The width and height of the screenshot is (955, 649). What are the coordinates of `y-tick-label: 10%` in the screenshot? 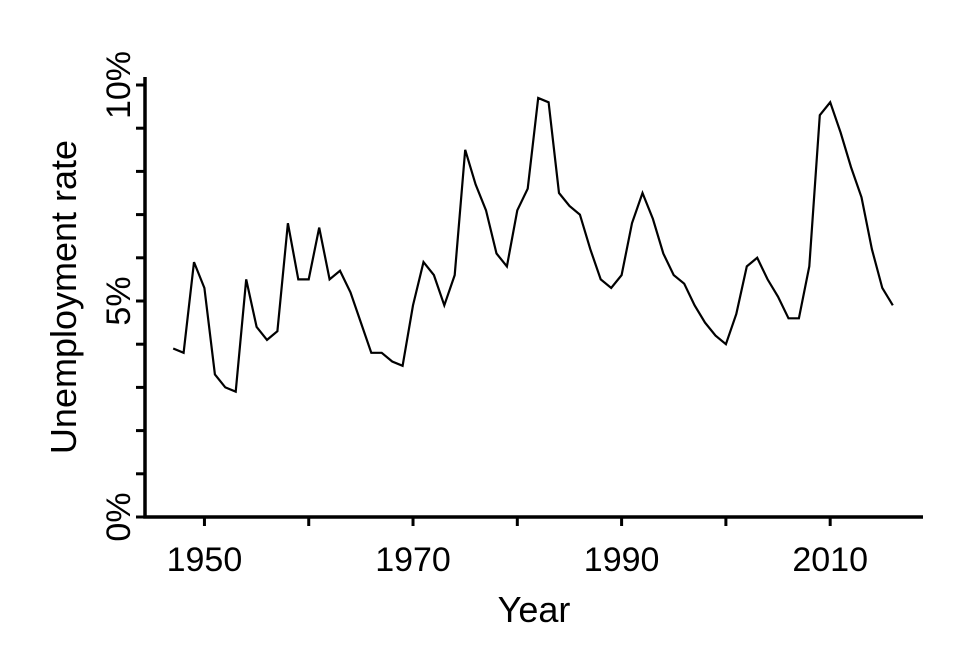 It's located at (119, 85).